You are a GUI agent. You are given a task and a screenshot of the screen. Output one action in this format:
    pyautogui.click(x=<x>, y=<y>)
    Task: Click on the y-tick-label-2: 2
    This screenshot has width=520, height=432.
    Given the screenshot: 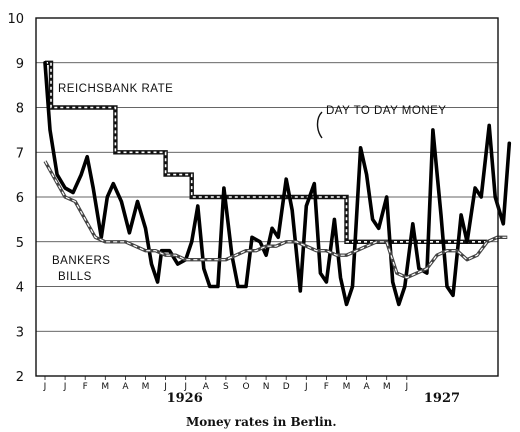 What is the action you would take?
    pyautogui.click(x=20, y=377)
    